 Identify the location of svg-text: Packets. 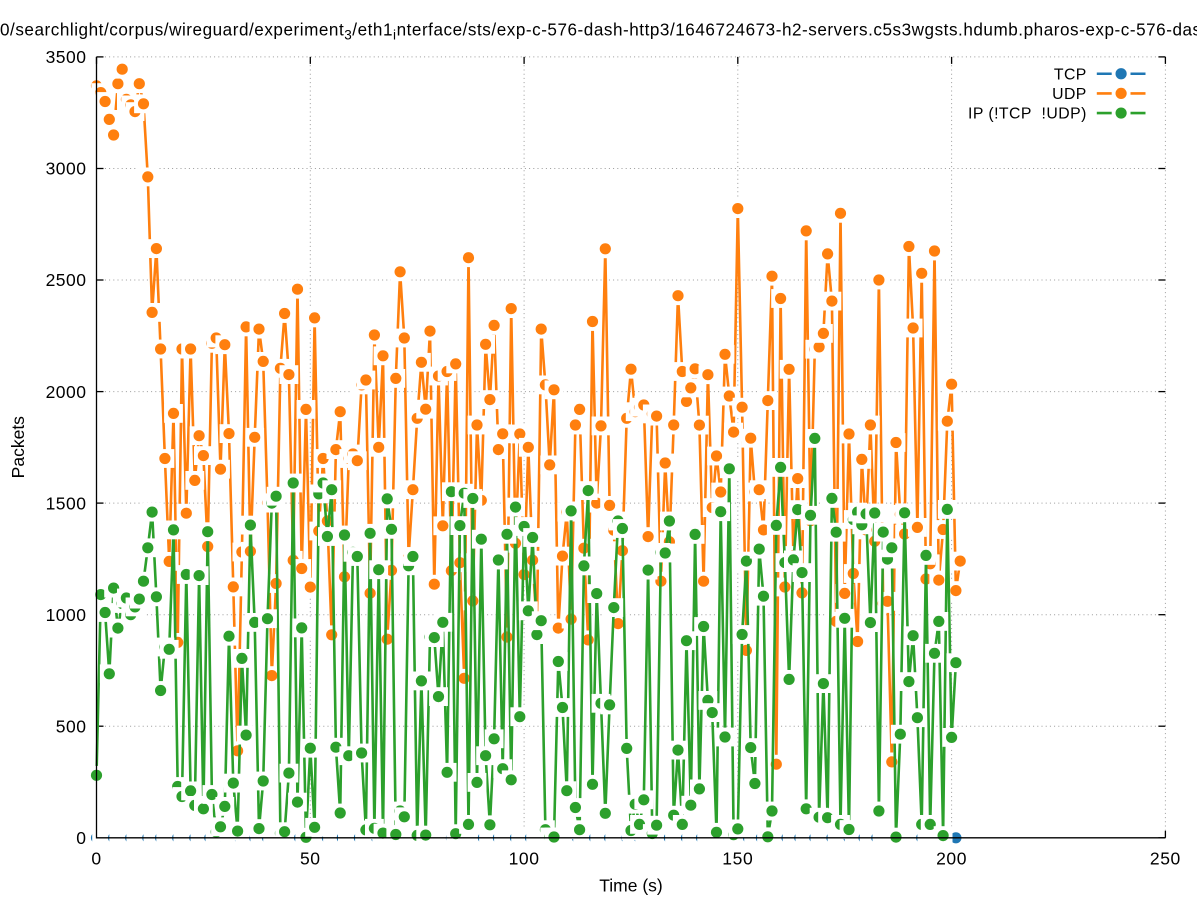
(18, 447).